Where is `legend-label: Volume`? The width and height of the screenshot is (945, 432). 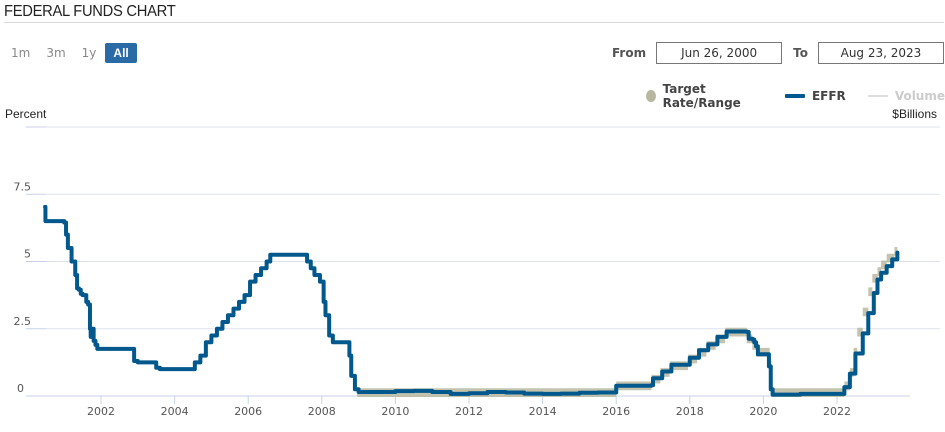
legend-label: Volume is located at coordinates (919, 96).